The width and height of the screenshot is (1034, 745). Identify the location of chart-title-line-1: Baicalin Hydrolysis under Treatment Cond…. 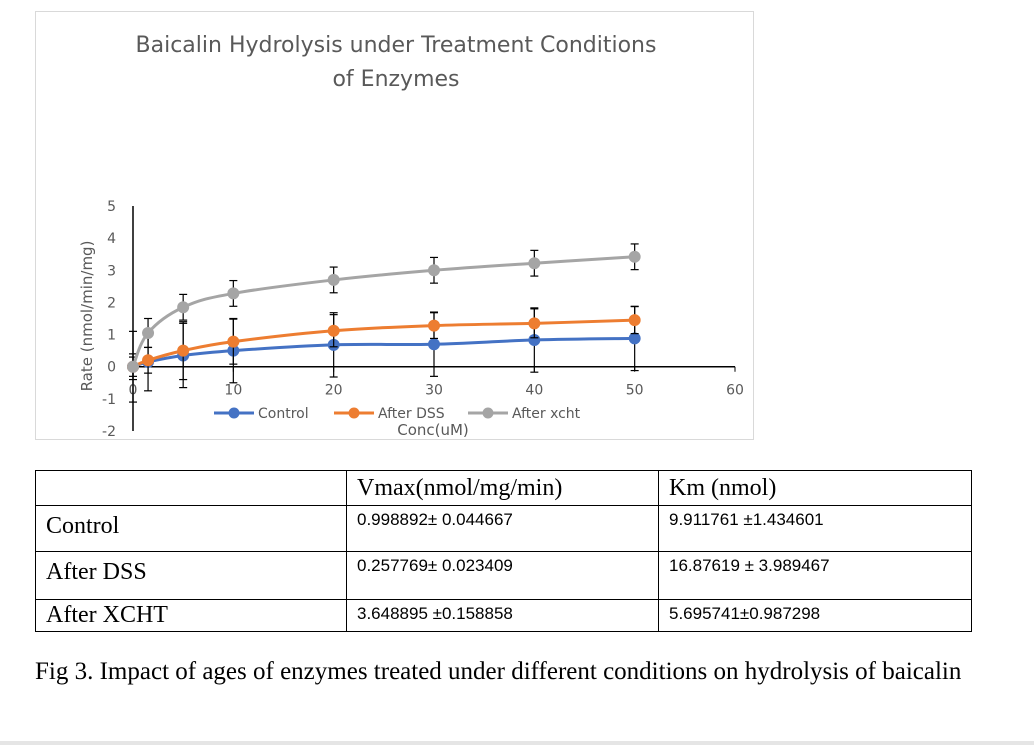
(396, 45).